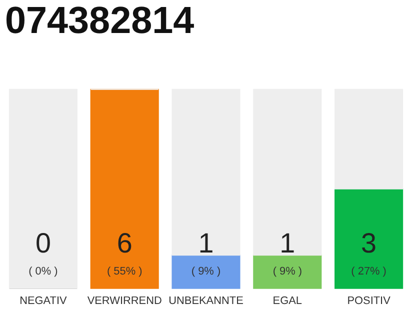 The image size is (410, 320). What do you see at coordinates (369, 243) in the screenshot?
I see `data-label: 3` at bounding box center [369, 243].